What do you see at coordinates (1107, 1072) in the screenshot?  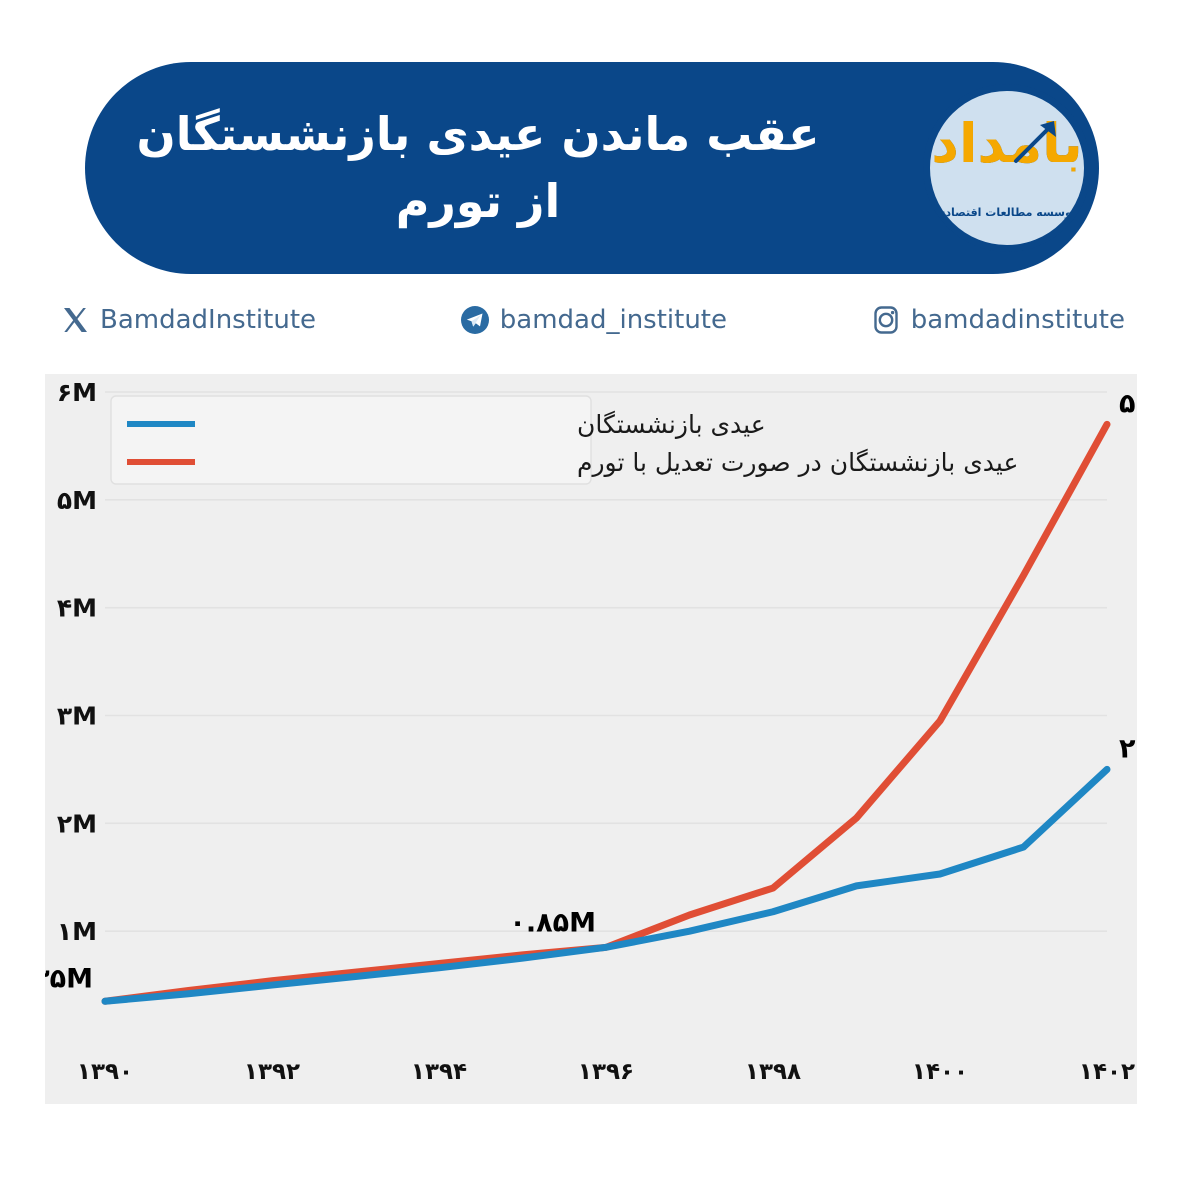 I see `x-tick-label: ۱۴۰۲` at bounding box center [1107, 1072].